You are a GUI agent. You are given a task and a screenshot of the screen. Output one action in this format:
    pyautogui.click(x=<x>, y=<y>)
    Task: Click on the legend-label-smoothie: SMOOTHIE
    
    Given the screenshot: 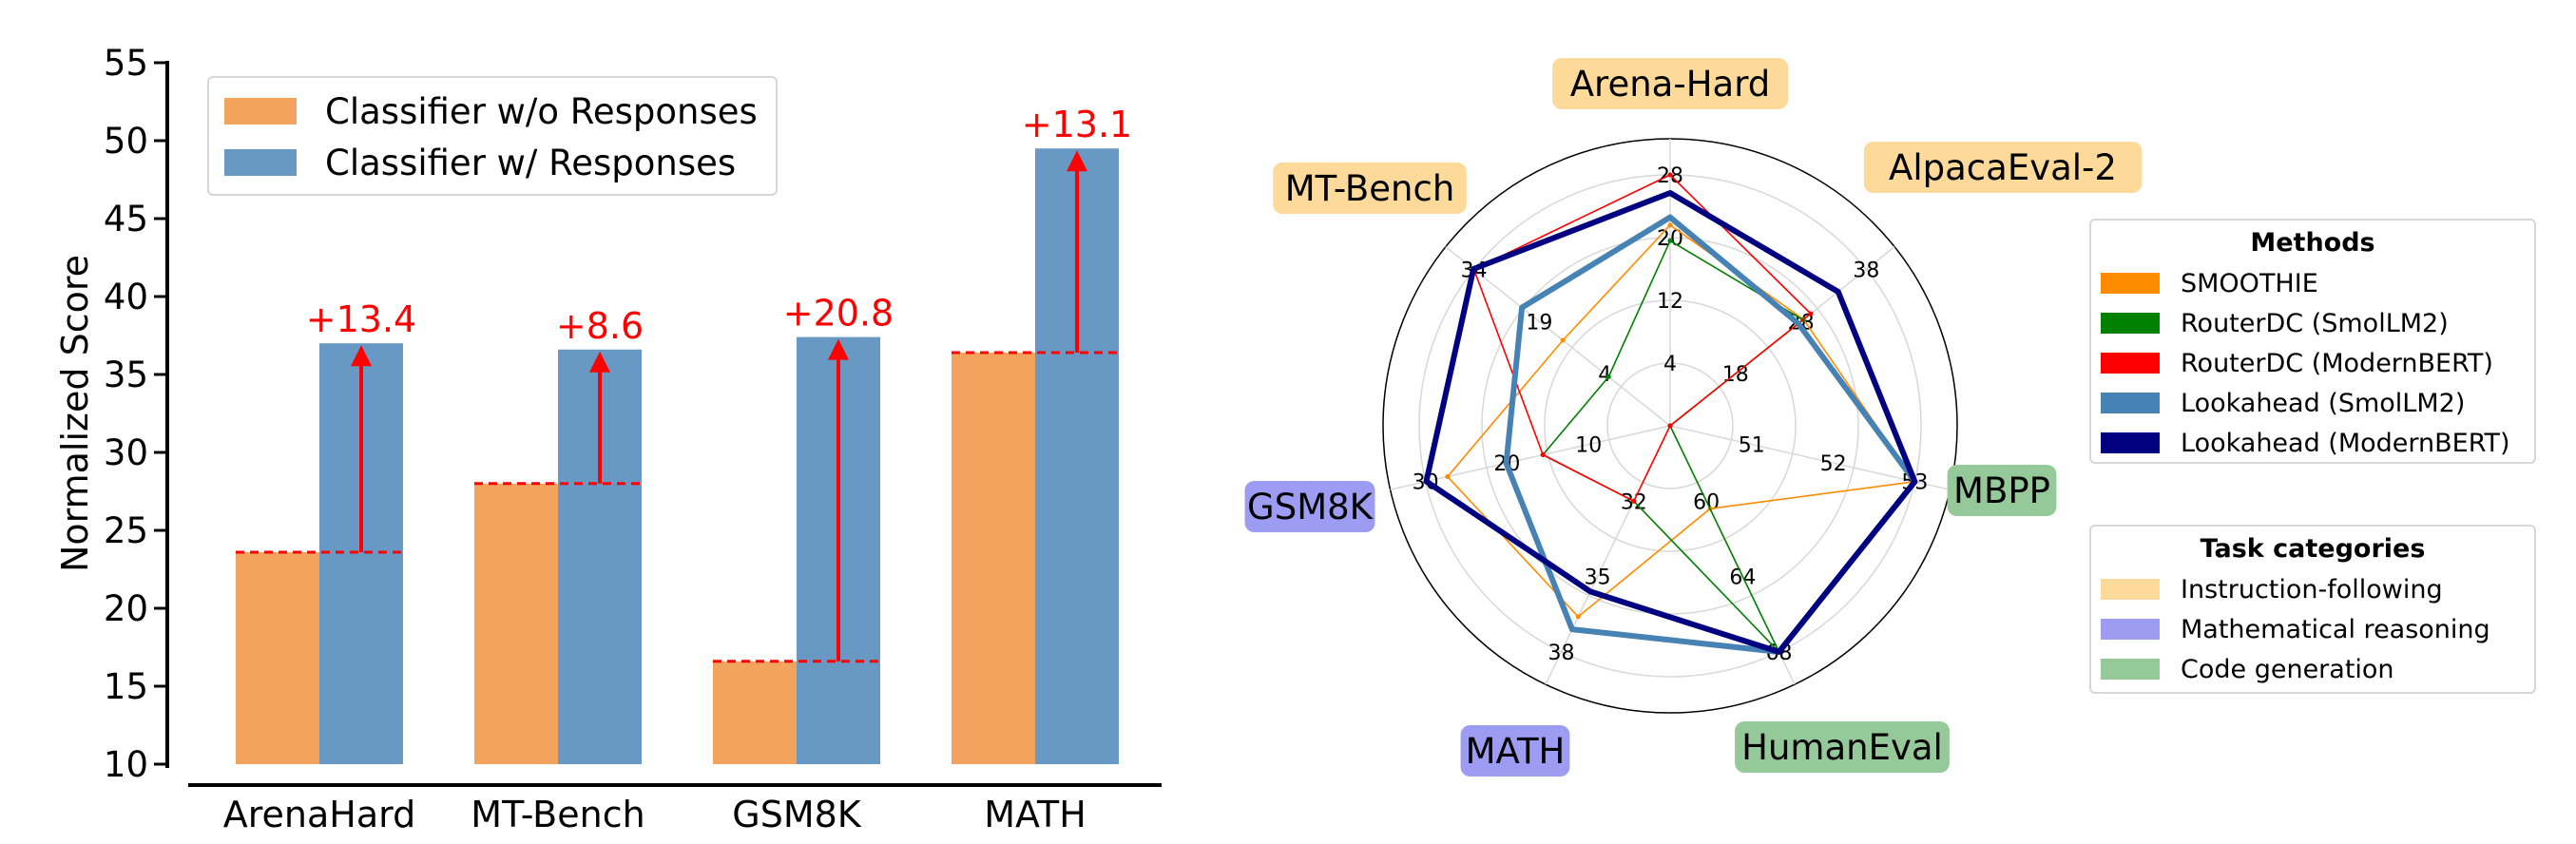 What is the action you would take?
    pyautogui.click(x=2249, y=283)
    